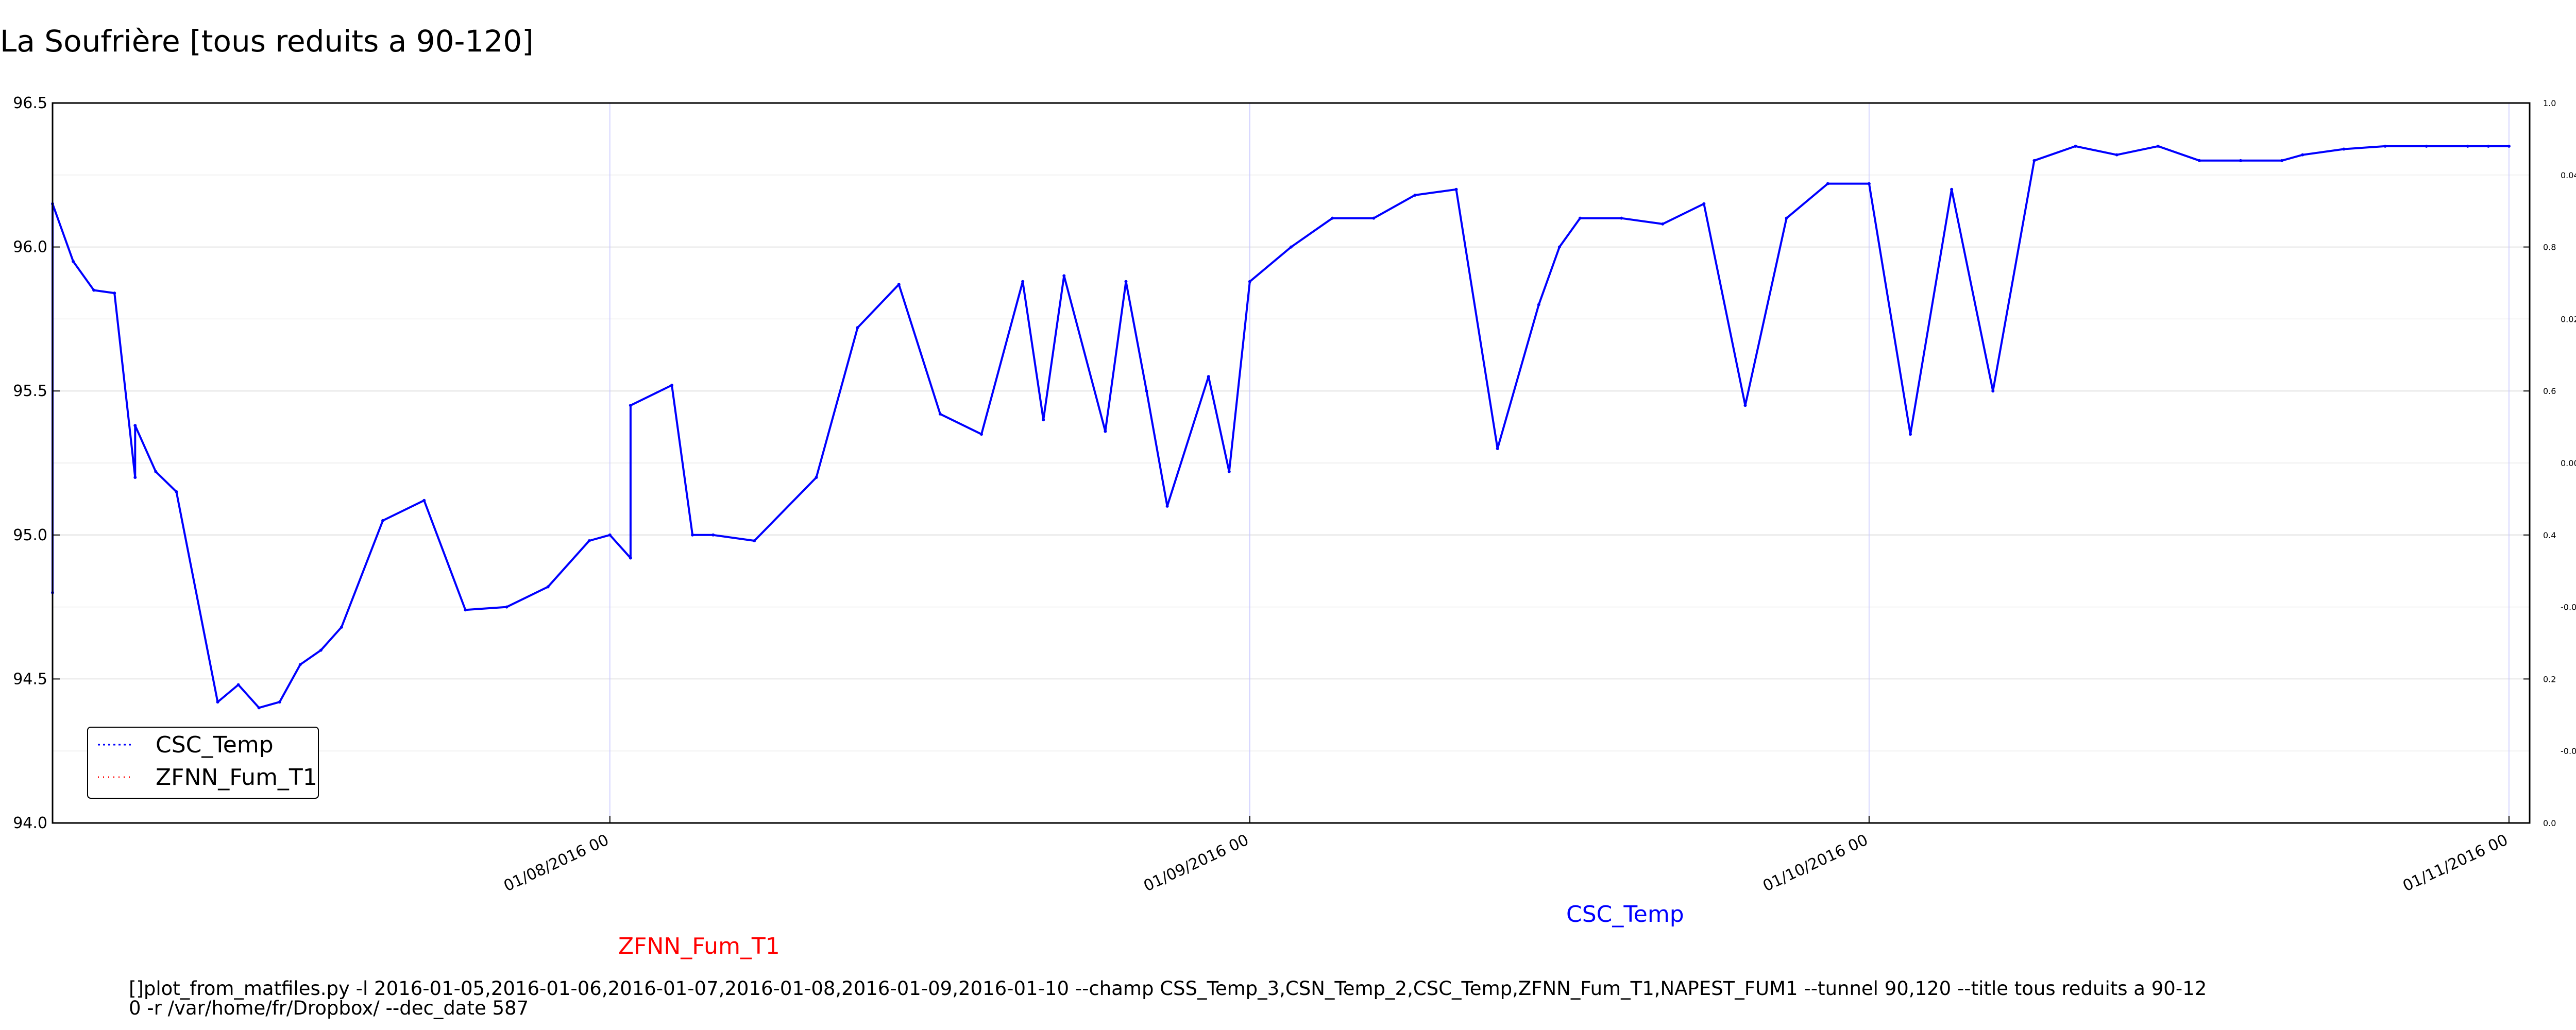 This screenshot has width=2576, height=1030. I want to click on right-tick-label: 1.0, so click(2549, 103).